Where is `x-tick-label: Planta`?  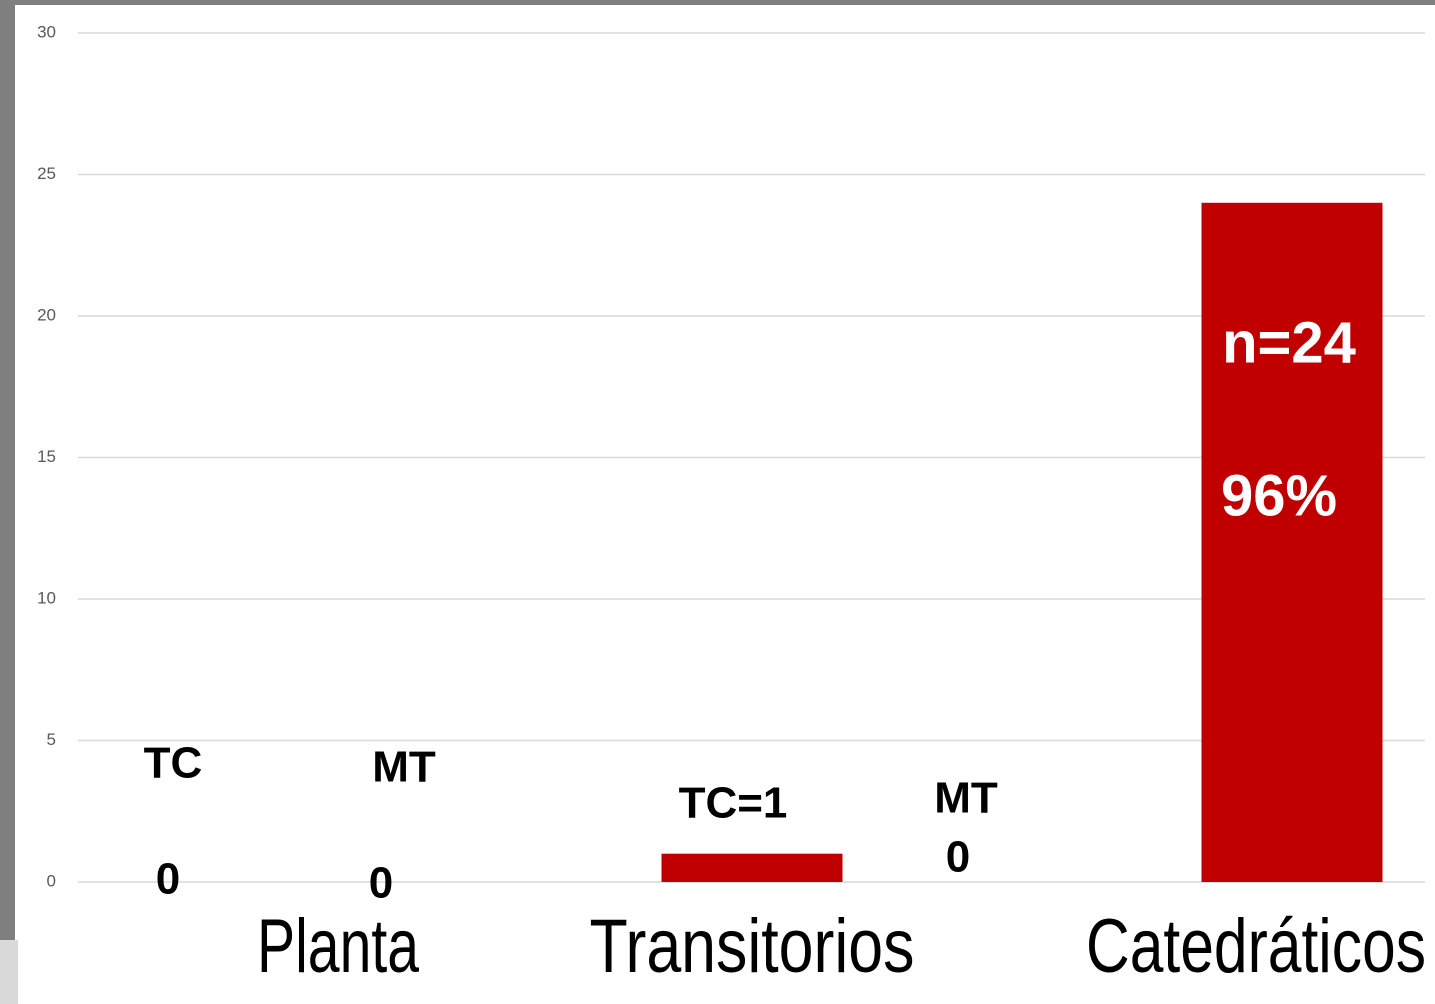
x-tick-label: Planta is located at coordinates (338, 946).